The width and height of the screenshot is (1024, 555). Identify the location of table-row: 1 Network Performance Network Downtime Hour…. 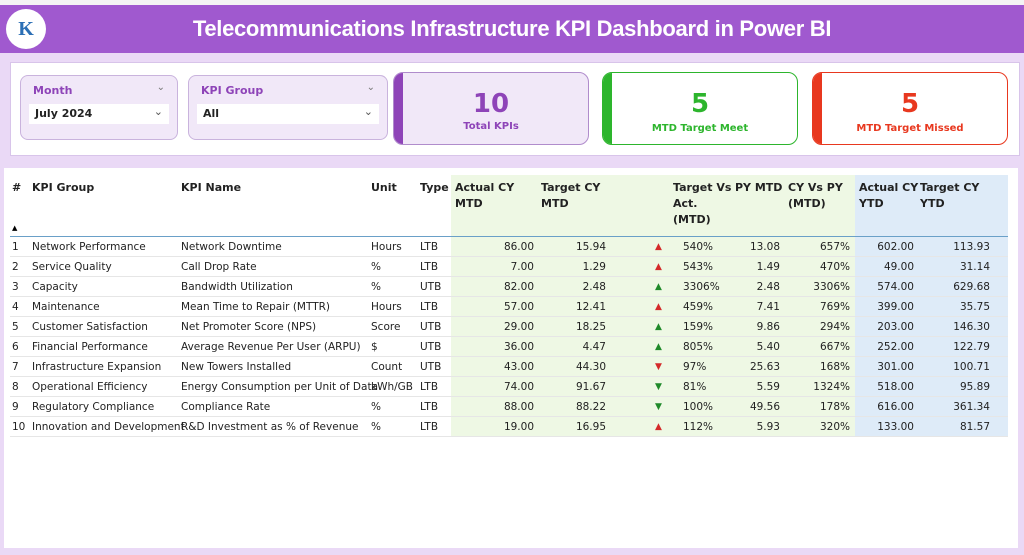
(509, 247).